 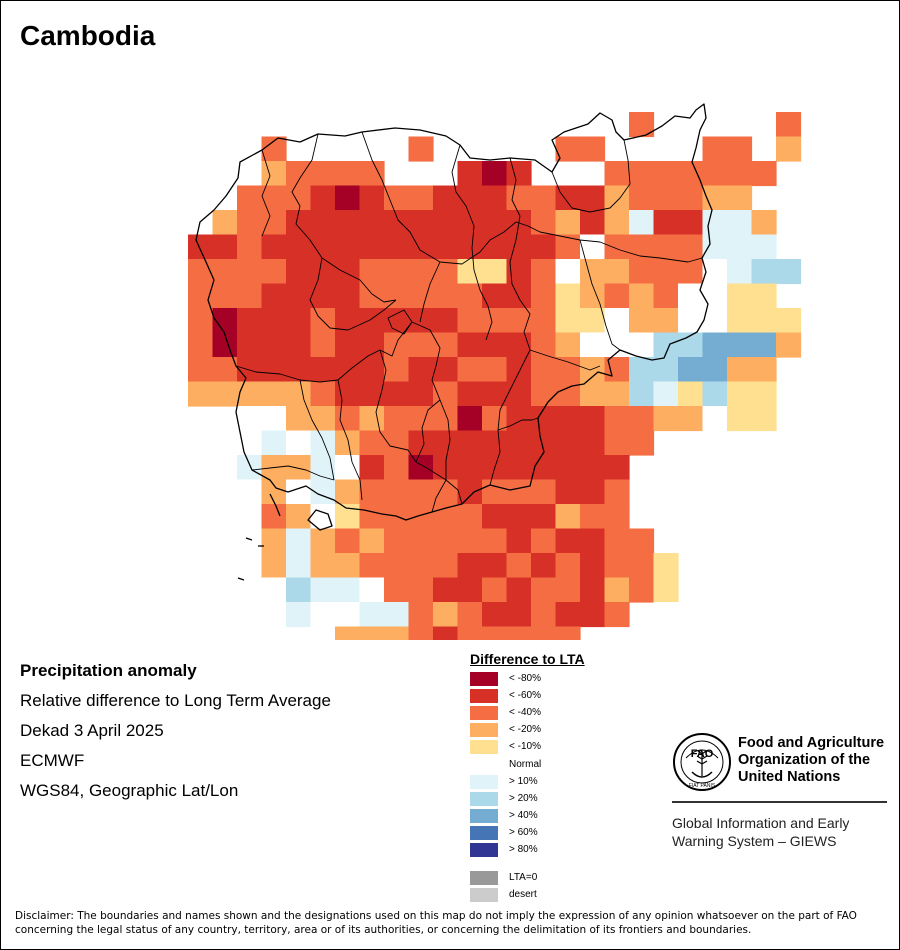 I want to click on map-title: Cambodia, so click(x=88, y=35).